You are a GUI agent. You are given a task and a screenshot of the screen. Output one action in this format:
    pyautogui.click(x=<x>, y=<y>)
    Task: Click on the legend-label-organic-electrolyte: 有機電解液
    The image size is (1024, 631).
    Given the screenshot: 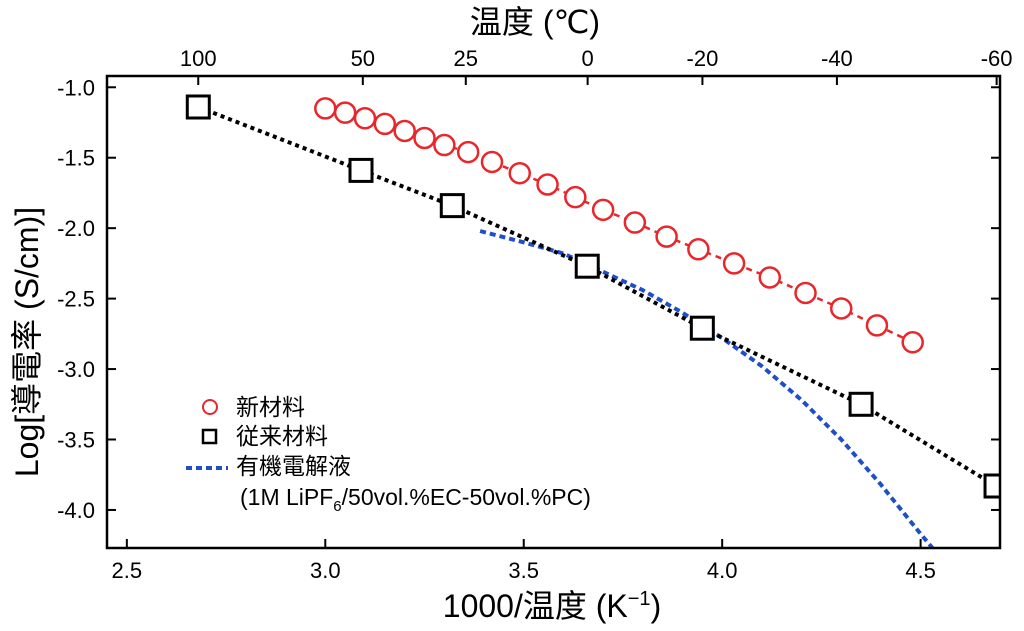 What is the action you would take?
    pyautogui.click(x=293, y=466)
    